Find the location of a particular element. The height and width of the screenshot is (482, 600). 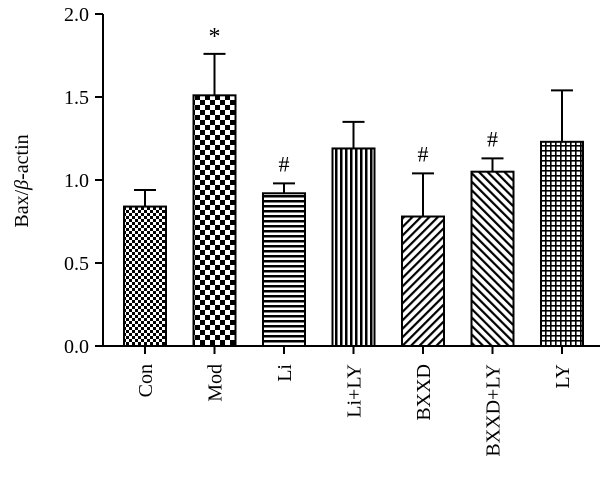

x-tick-label: BXXD is located at coordinates (424, 392).